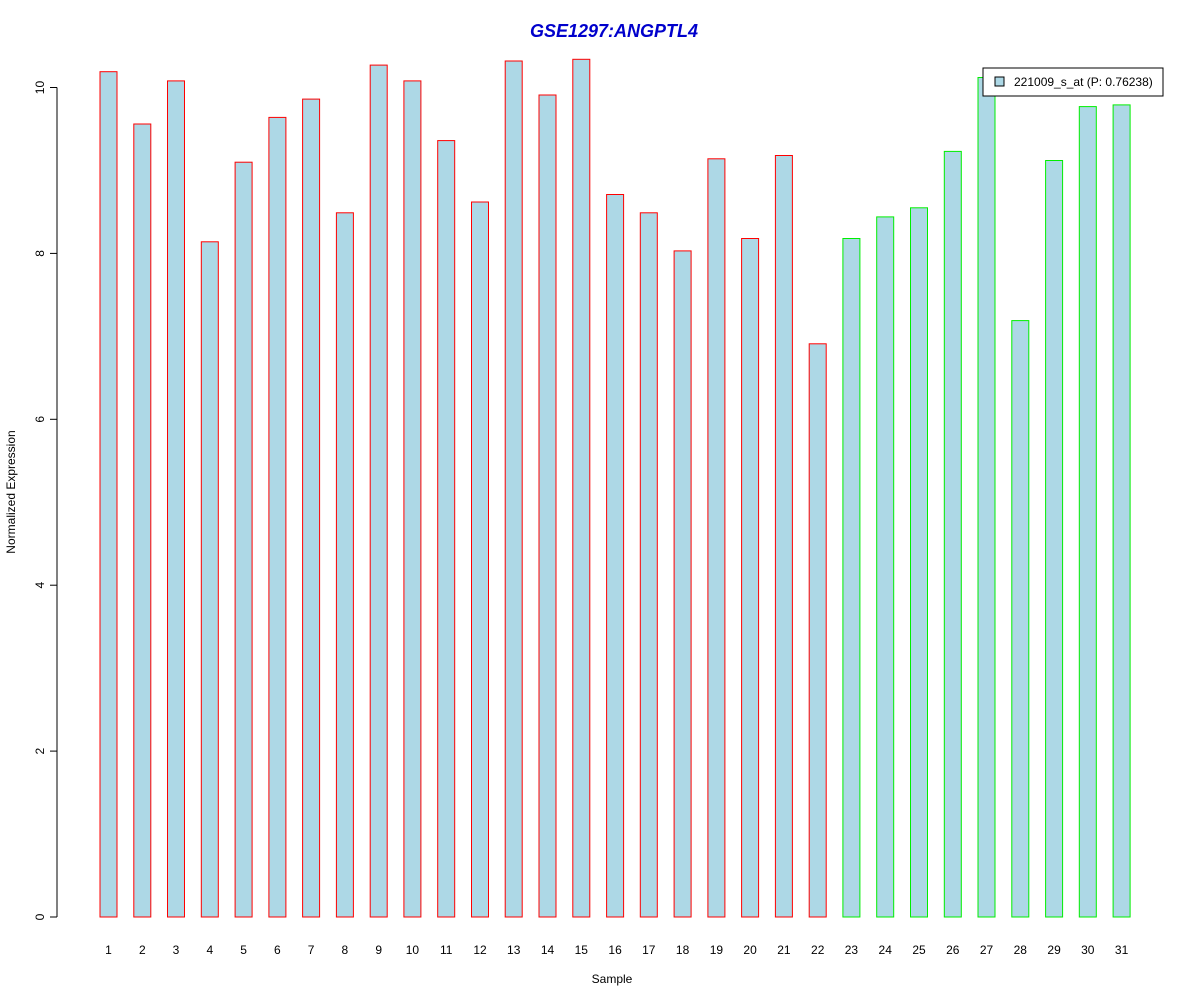 This screenshot has width=1200, height=1000. What do you see at coordinates (345, 950) in the screenshot?
I see `x-tick-label: 8` at bounding box center [345, 950].